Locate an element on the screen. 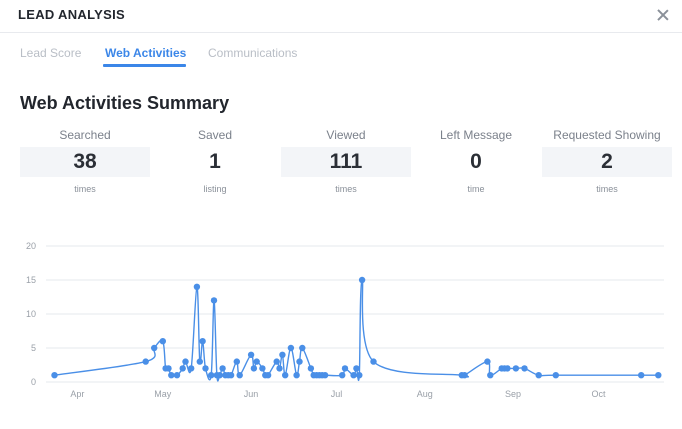  active-tab-indicator is located at coordinates (144, 65).